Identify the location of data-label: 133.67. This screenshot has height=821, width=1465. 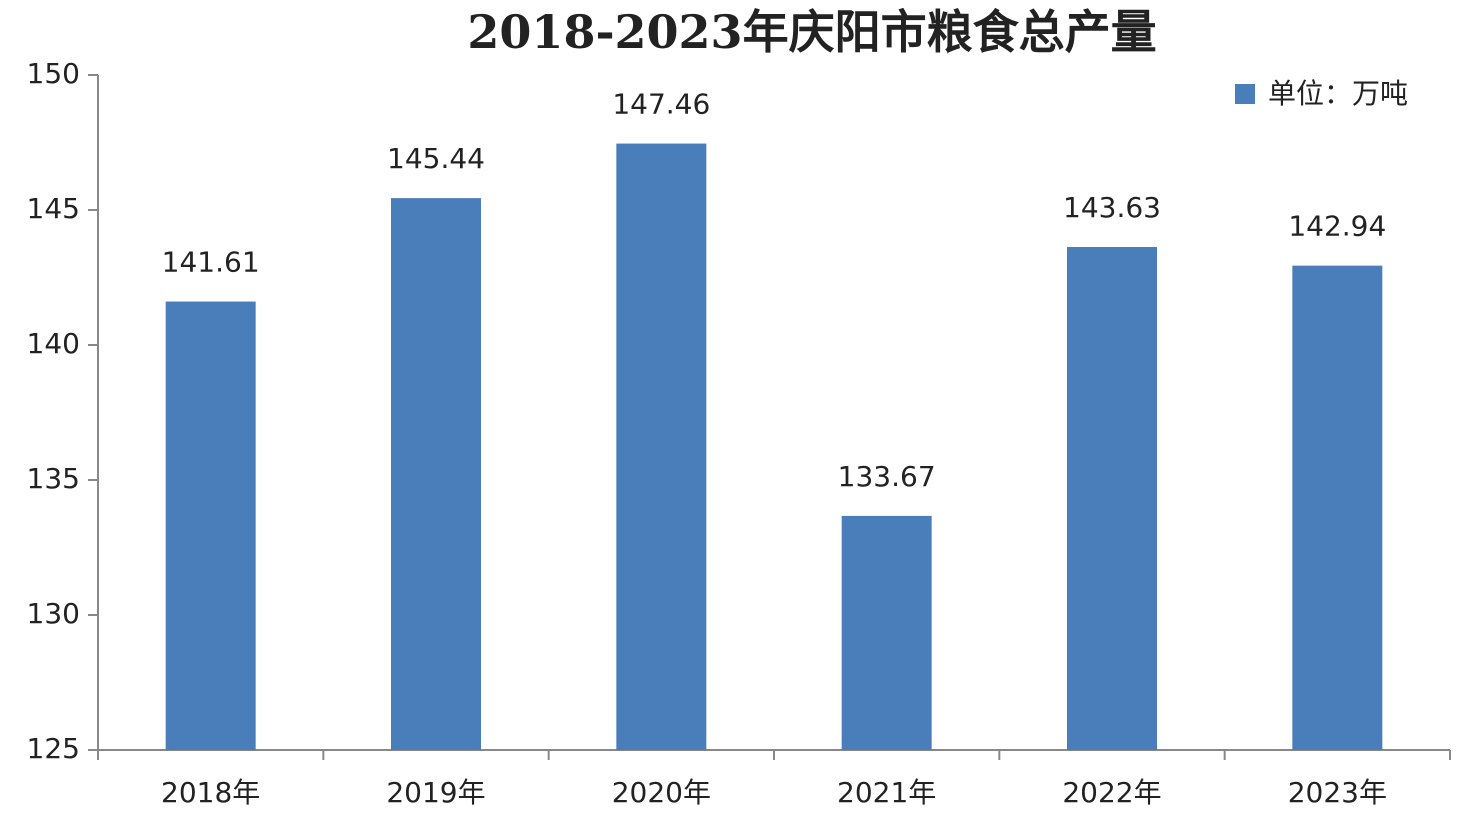
(887, 476).